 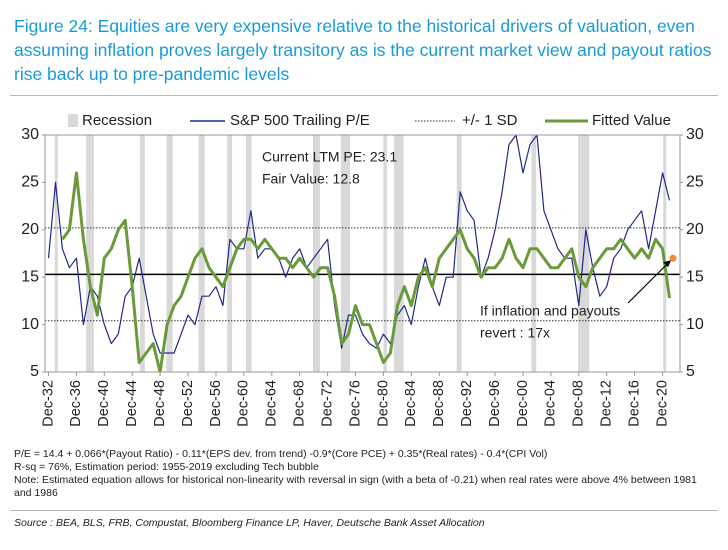 I want to click on annotation: revert : 17x, so click(x=515, y=333).